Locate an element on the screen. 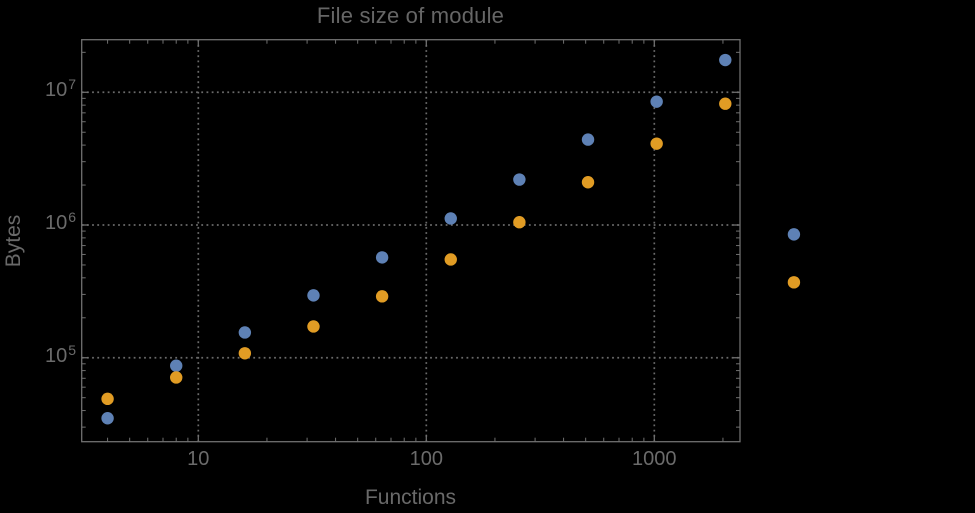 This screenshot has height=513, width=975. x-axis-label: Functions is located at coordinates (410, 497).